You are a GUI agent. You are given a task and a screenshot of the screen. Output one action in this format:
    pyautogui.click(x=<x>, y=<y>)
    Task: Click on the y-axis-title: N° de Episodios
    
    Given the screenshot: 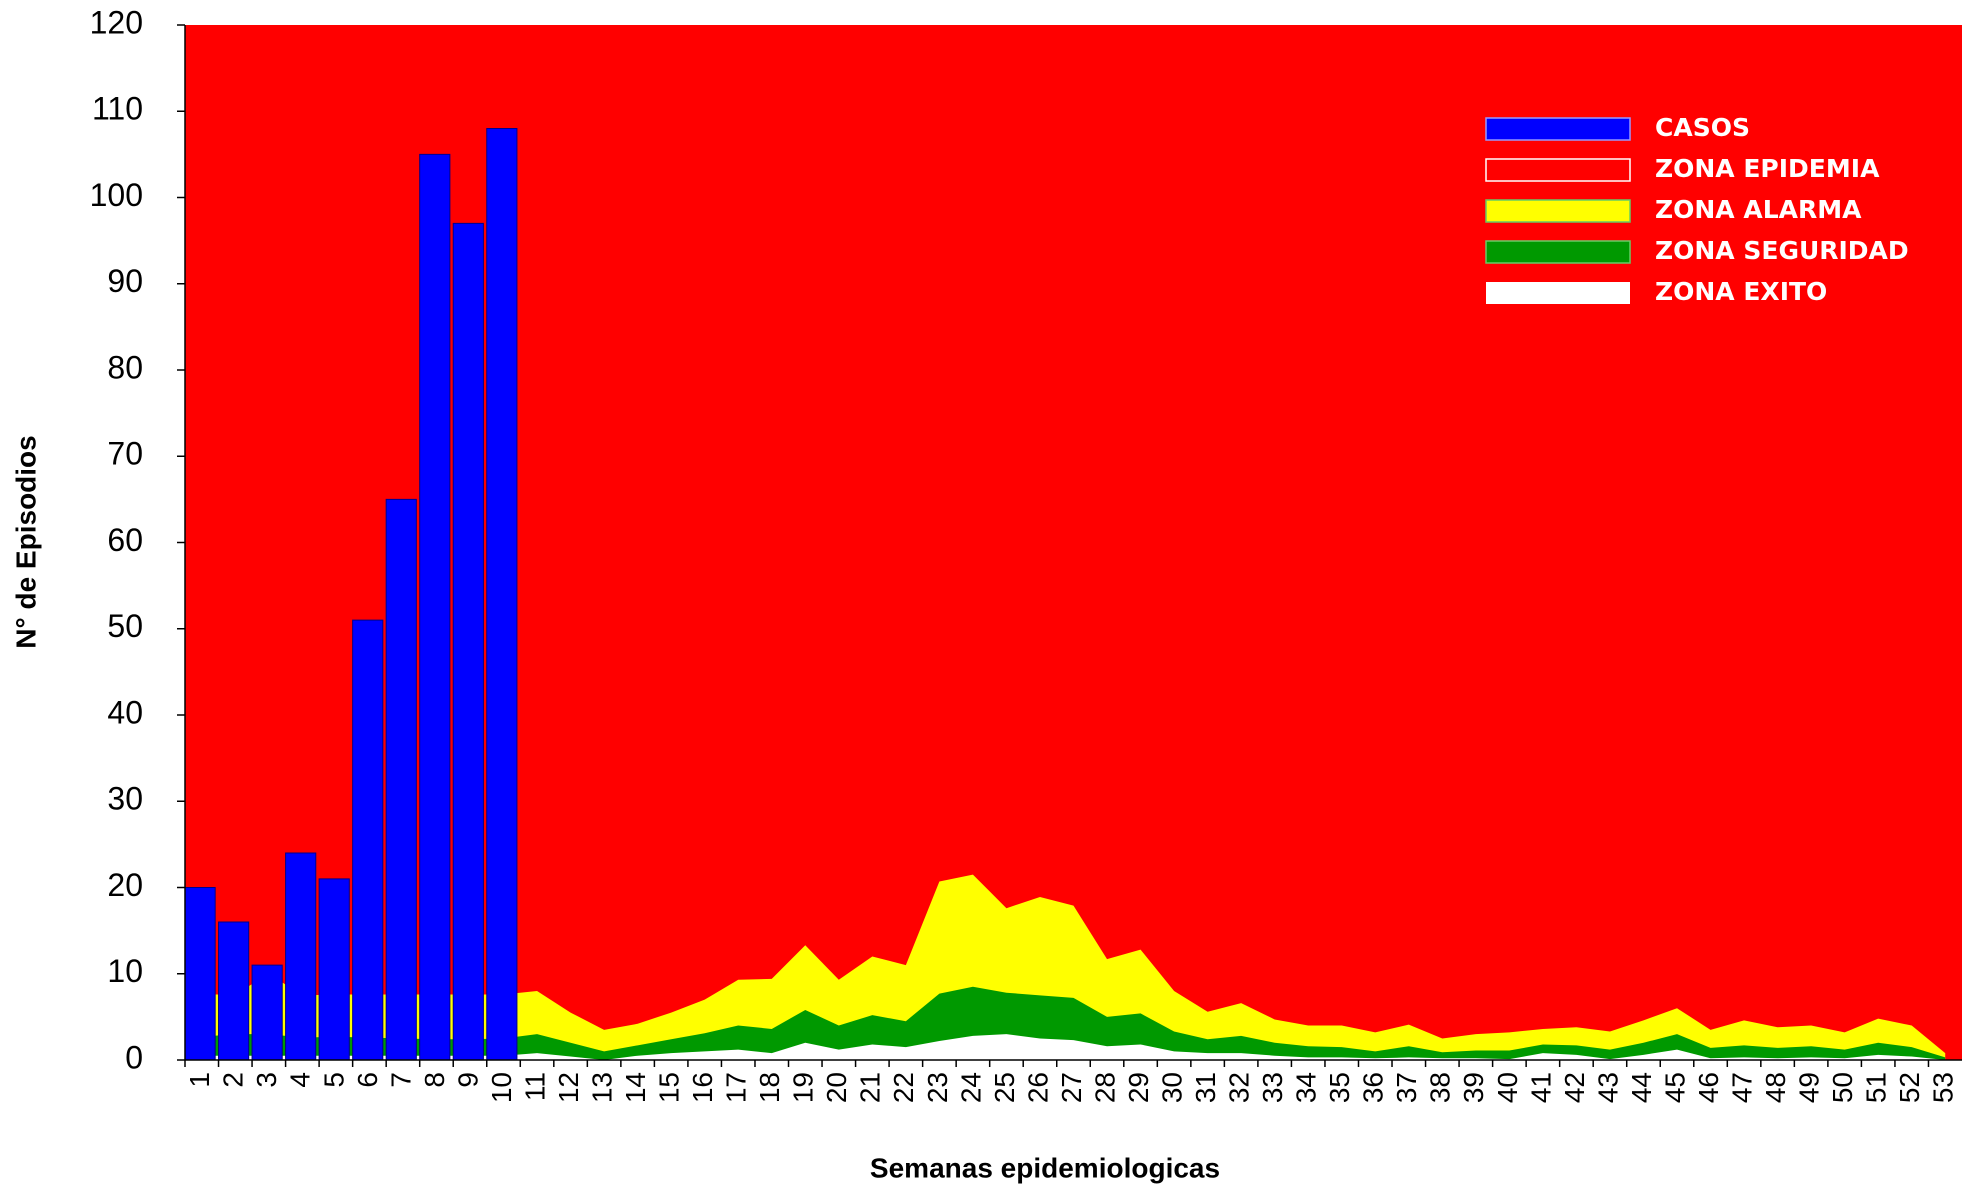 What is the action you would take?
    pyautogui.click(x=25, y=541)
    